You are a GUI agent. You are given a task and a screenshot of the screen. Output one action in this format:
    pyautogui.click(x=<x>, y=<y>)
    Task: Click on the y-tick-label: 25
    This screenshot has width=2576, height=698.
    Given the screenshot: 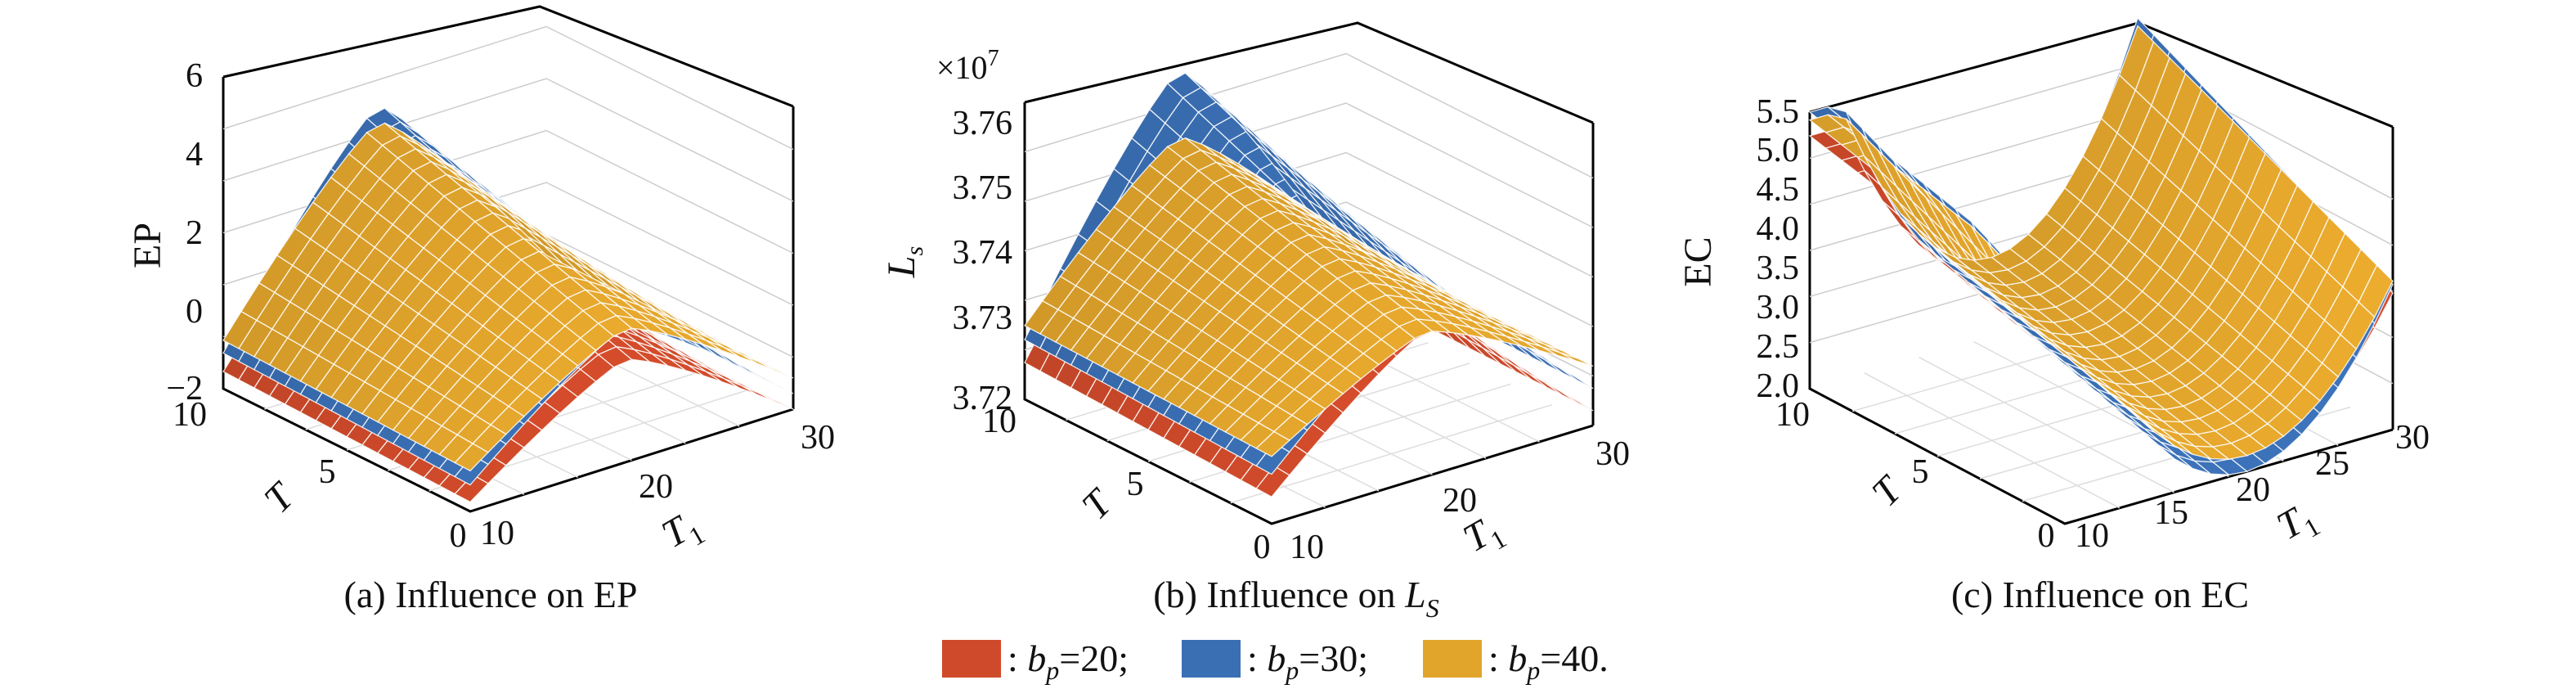 What is the action you would take?
    pyautogui.click(x=2332, y=464)
    